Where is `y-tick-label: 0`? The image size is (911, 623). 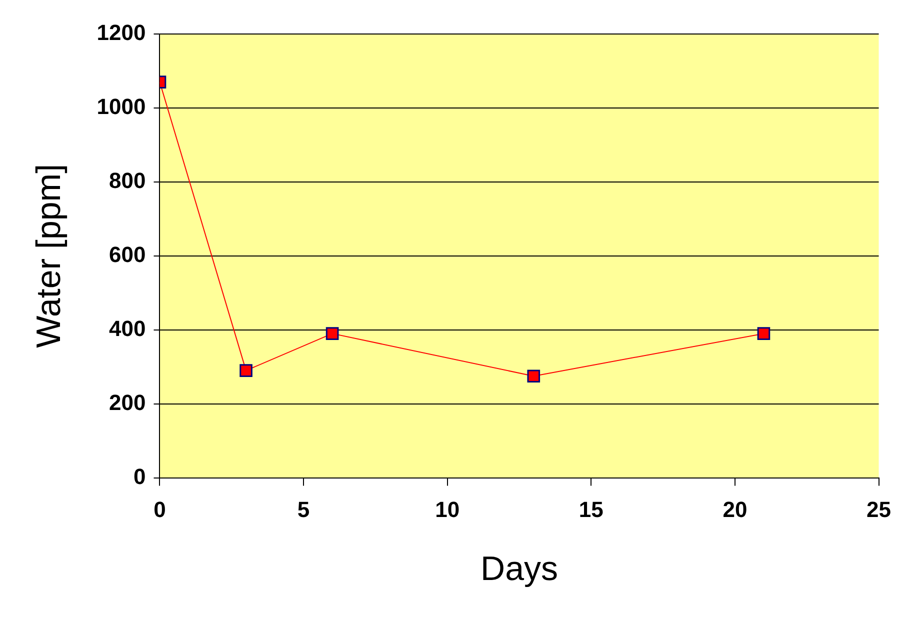
y-tick-label: 0 is located at coordinates (139, 476).